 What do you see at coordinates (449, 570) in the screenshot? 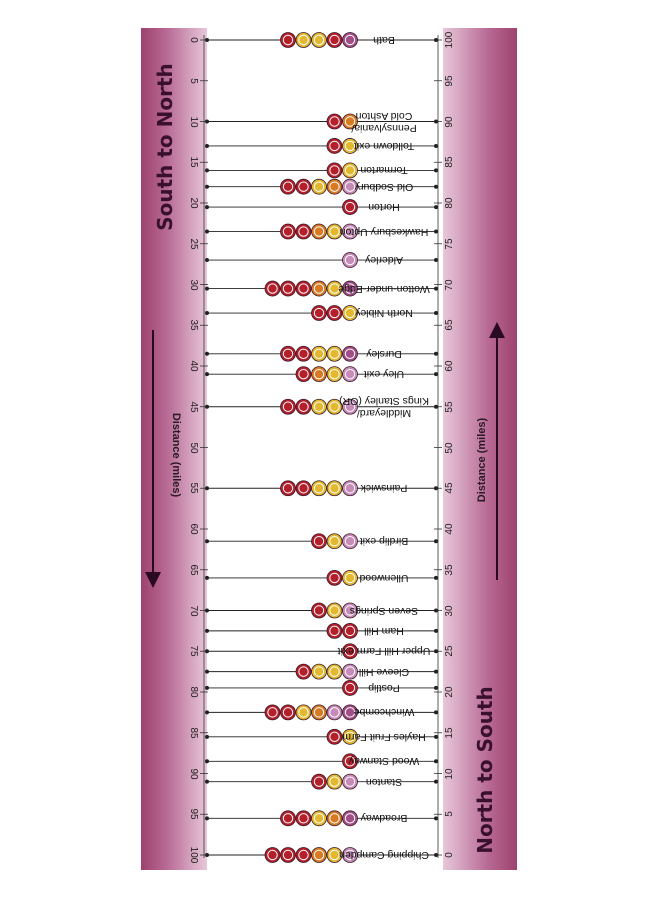
I see `right-tick-label: 35` at bounding box center [449, 570].